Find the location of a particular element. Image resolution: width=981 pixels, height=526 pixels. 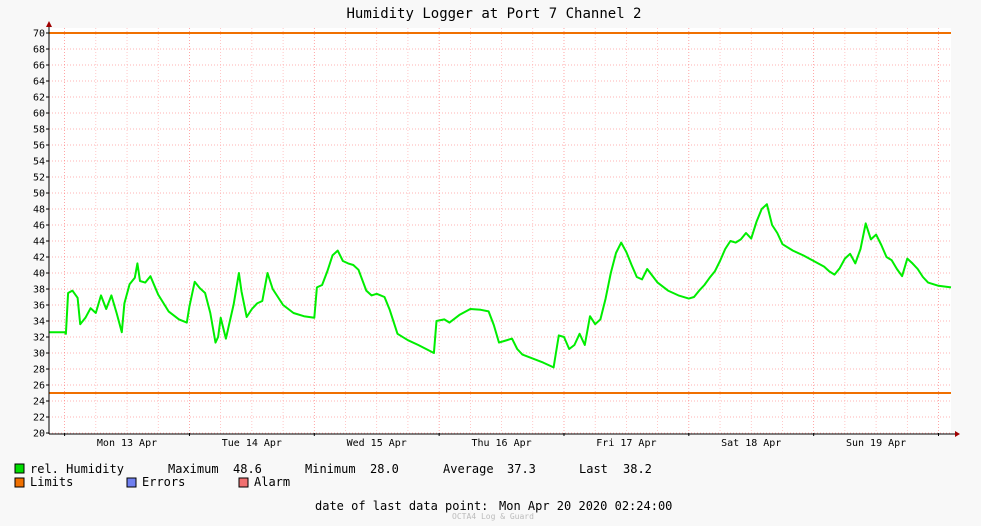

legend-limits-label: Limits is located at coordinates (51, 482).